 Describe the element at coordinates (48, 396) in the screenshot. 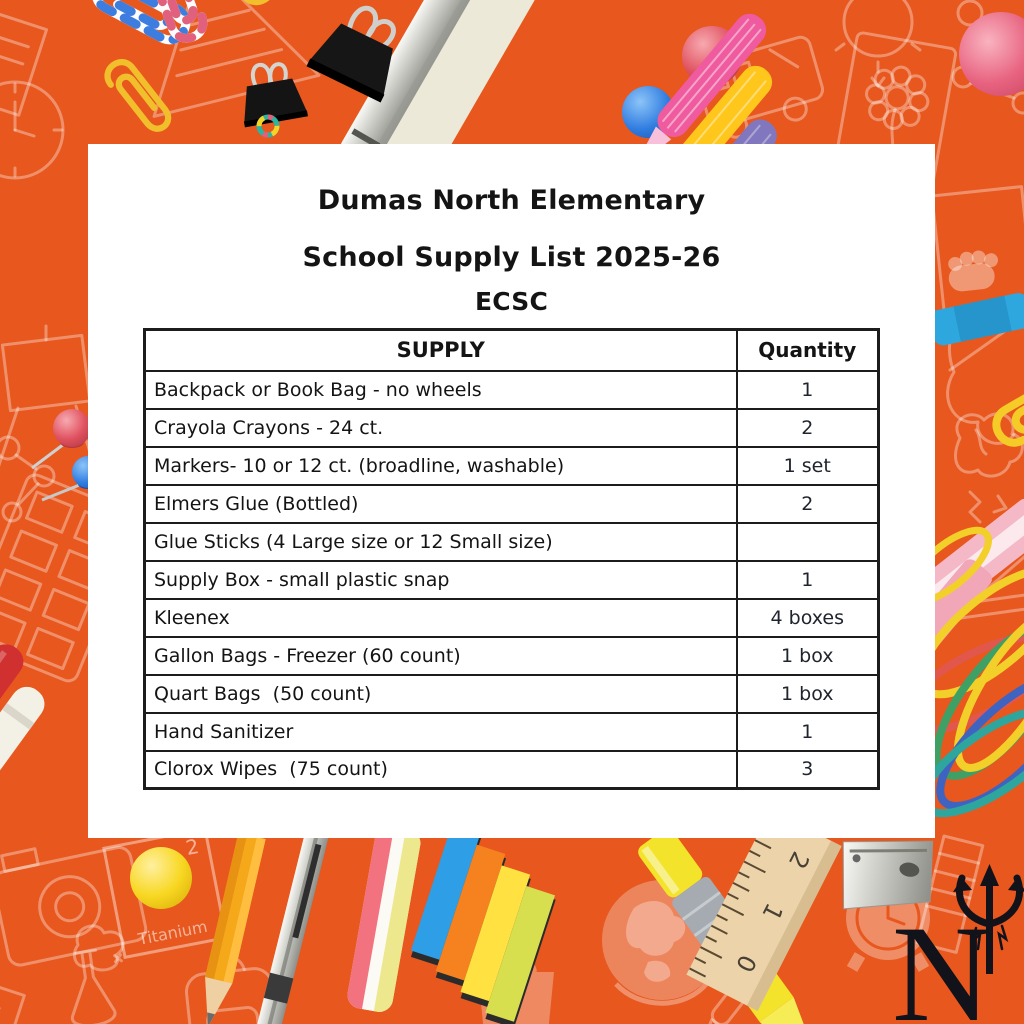

I see `doodle-easel` at that location.